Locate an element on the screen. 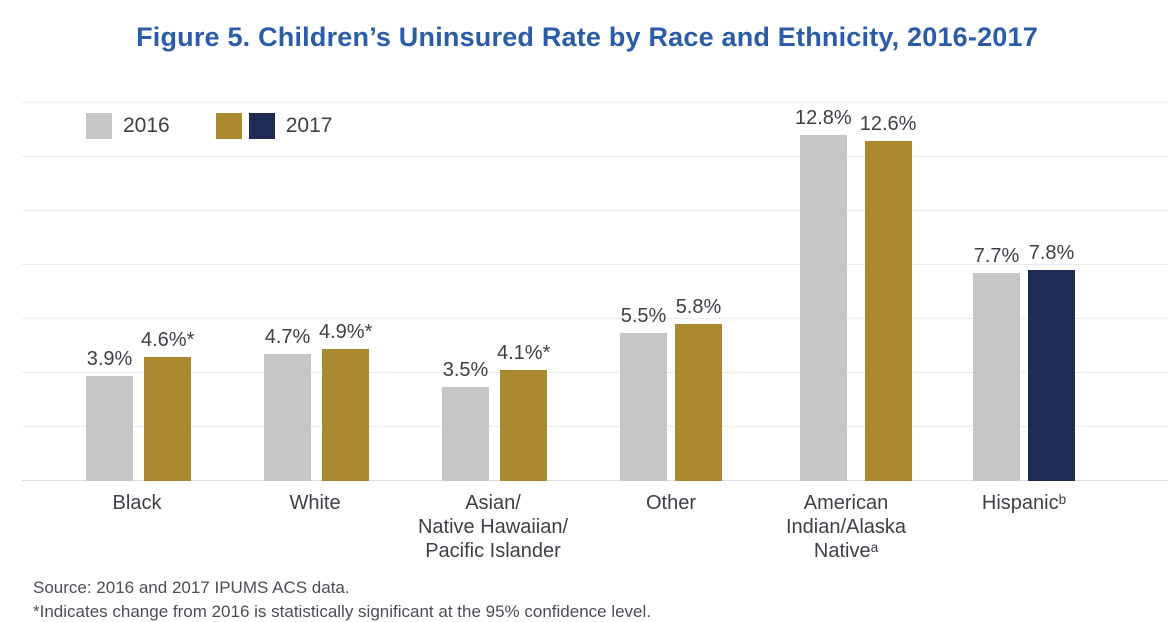 Image resolution: width=1174 pixels, height=622 pixels. x-axis-label-hispanic: Hispanicᵇ is located at coordinates (1024, 503).